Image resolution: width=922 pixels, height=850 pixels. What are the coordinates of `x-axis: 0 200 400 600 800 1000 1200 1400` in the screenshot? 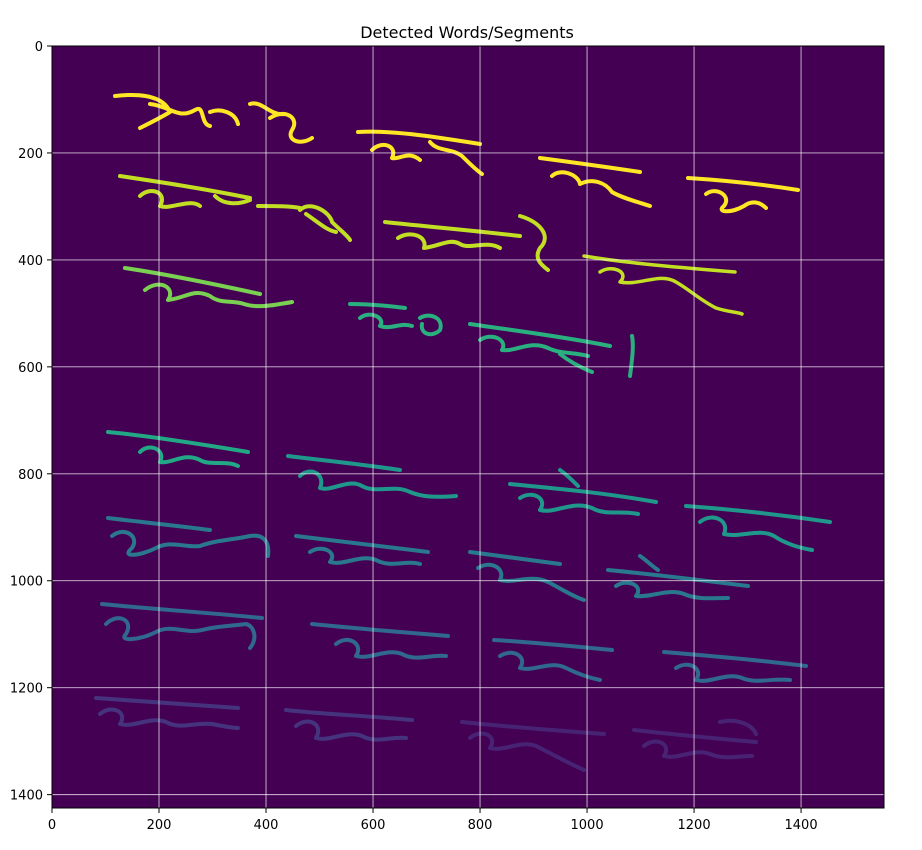 It's located at (433, 820).